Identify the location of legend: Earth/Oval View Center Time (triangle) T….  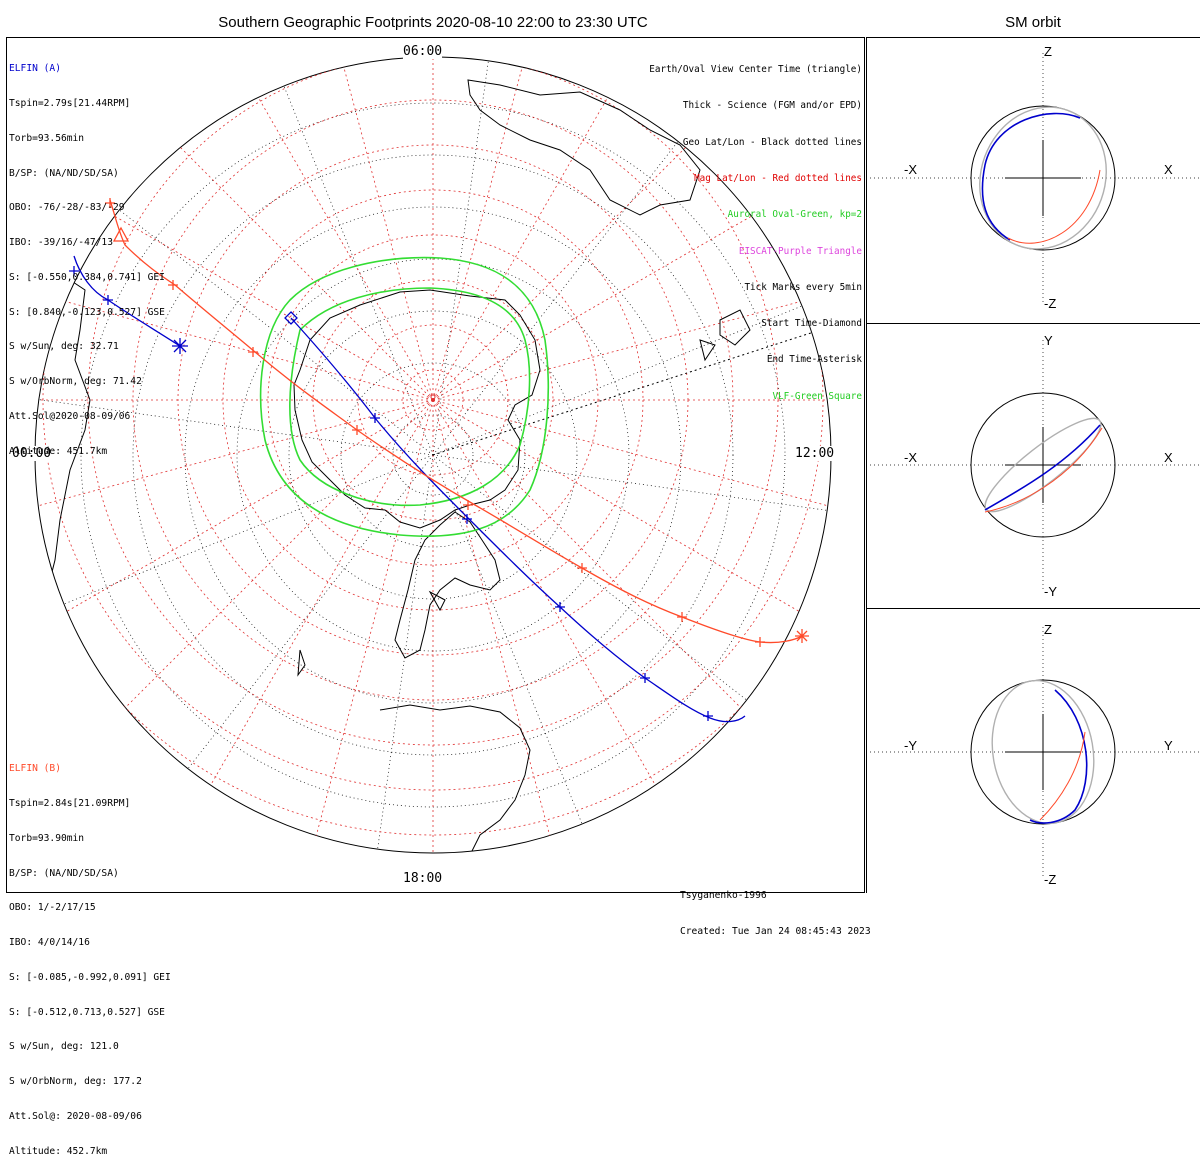
(755, 227).